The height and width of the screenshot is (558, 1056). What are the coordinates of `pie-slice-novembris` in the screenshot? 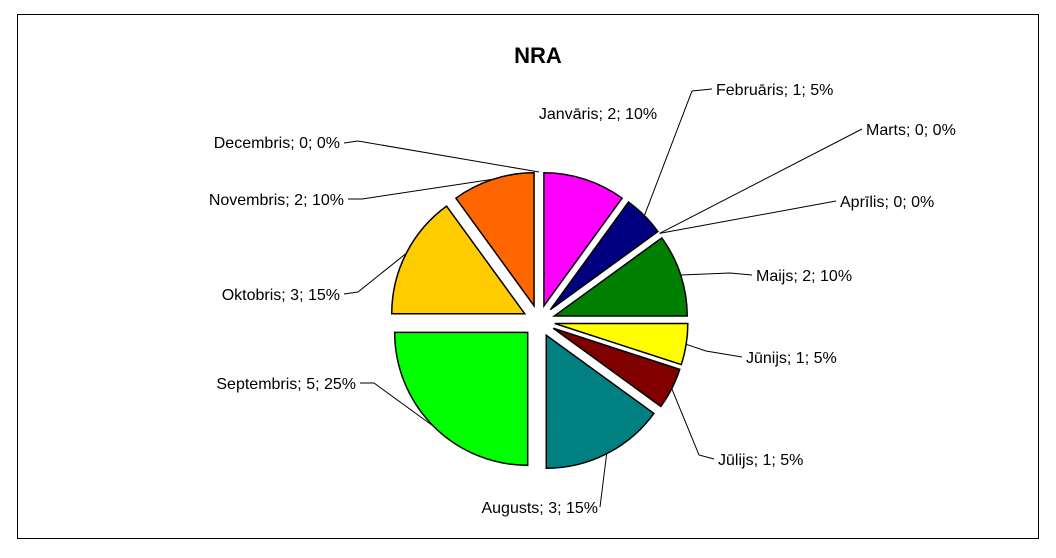 It's located at (494, 240).